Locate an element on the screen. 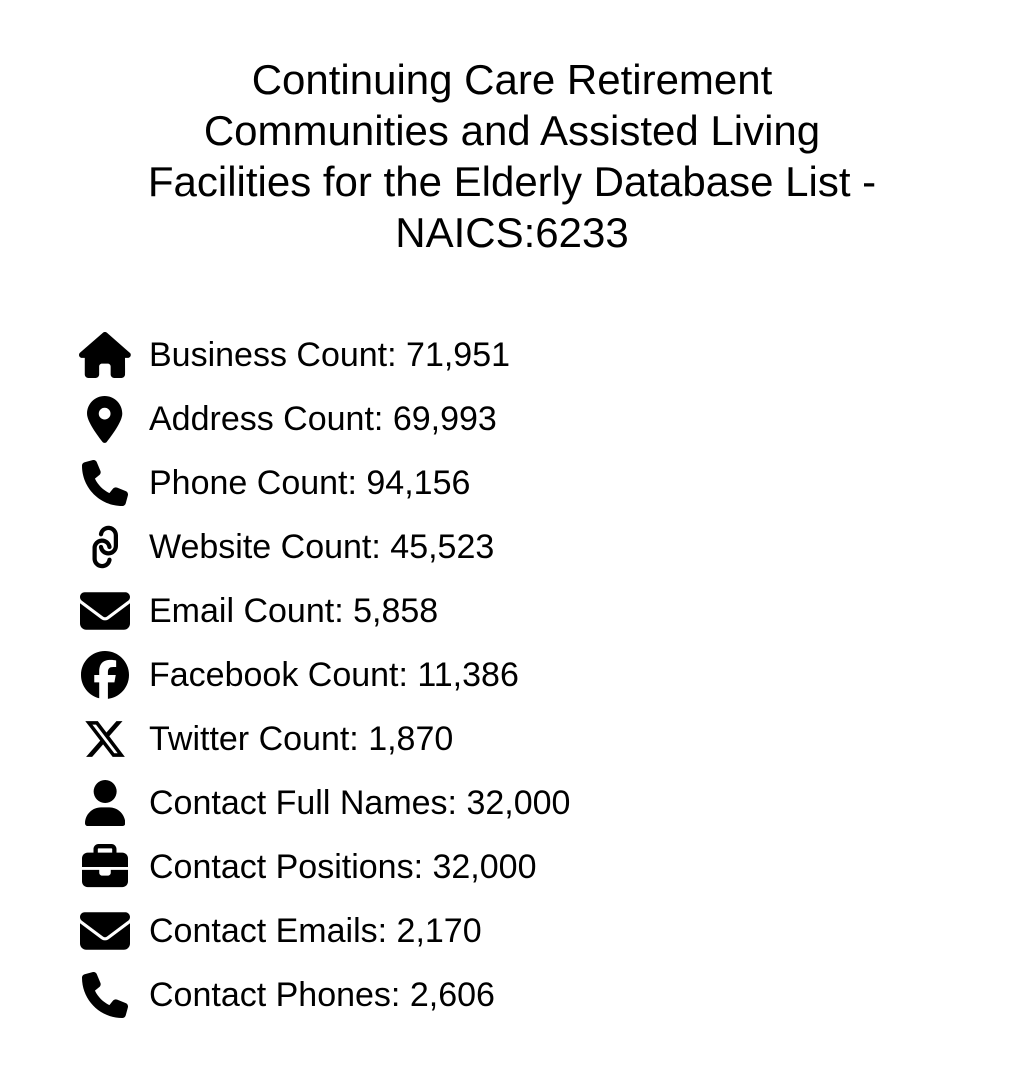 This screenshot has width=1024, height=1078. location-pin-icon is located at coordinates (105, 419).